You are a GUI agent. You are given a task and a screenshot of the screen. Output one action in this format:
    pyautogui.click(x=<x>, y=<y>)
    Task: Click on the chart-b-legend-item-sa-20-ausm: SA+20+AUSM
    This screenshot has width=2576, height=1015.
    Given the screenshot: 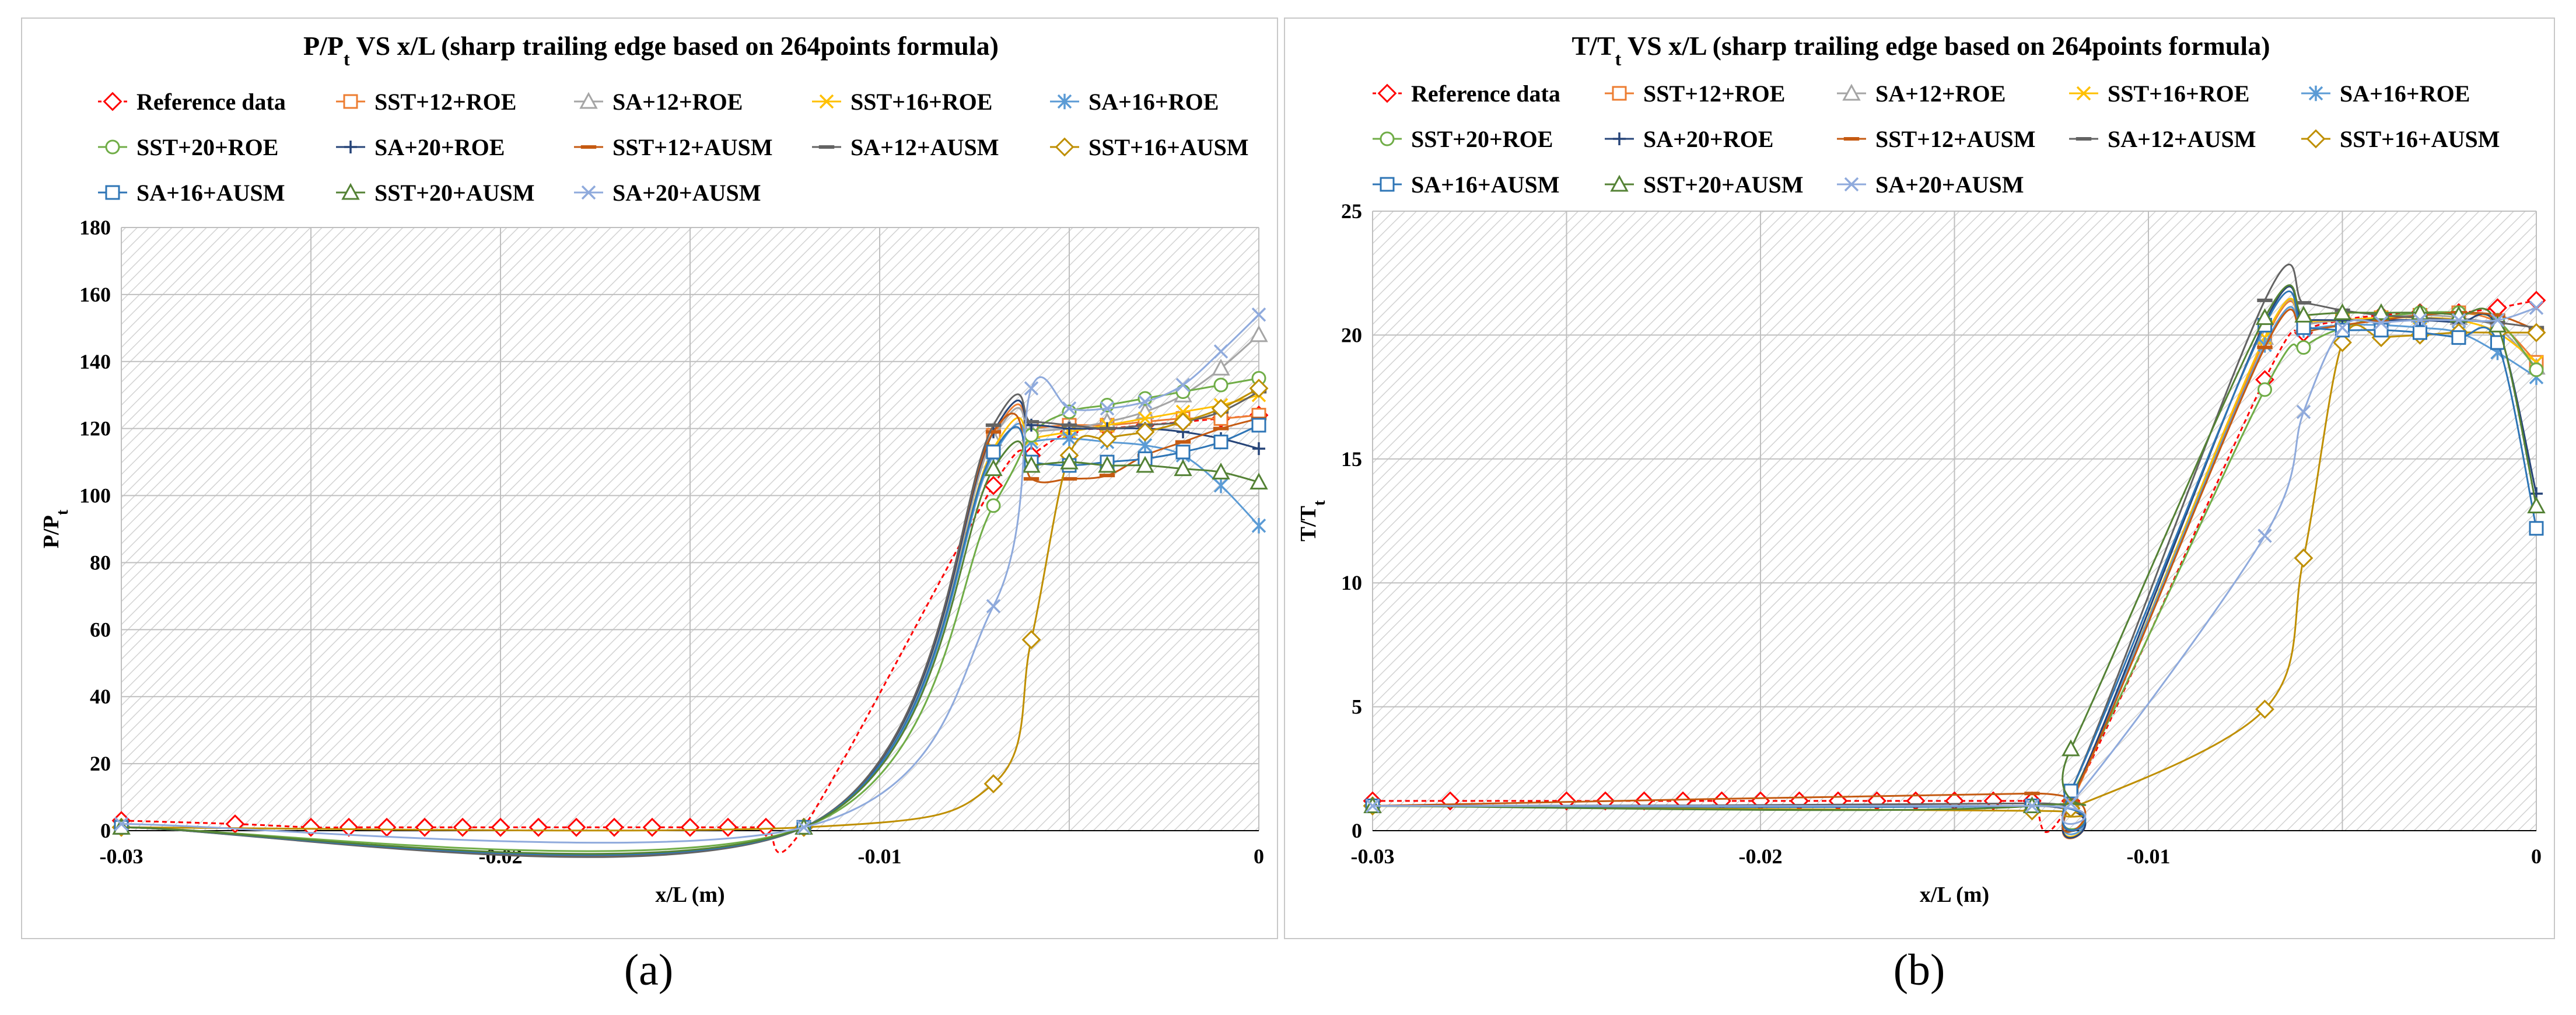 What is the action you would take?
    pyautogui.click(x=1930, y=185)
    